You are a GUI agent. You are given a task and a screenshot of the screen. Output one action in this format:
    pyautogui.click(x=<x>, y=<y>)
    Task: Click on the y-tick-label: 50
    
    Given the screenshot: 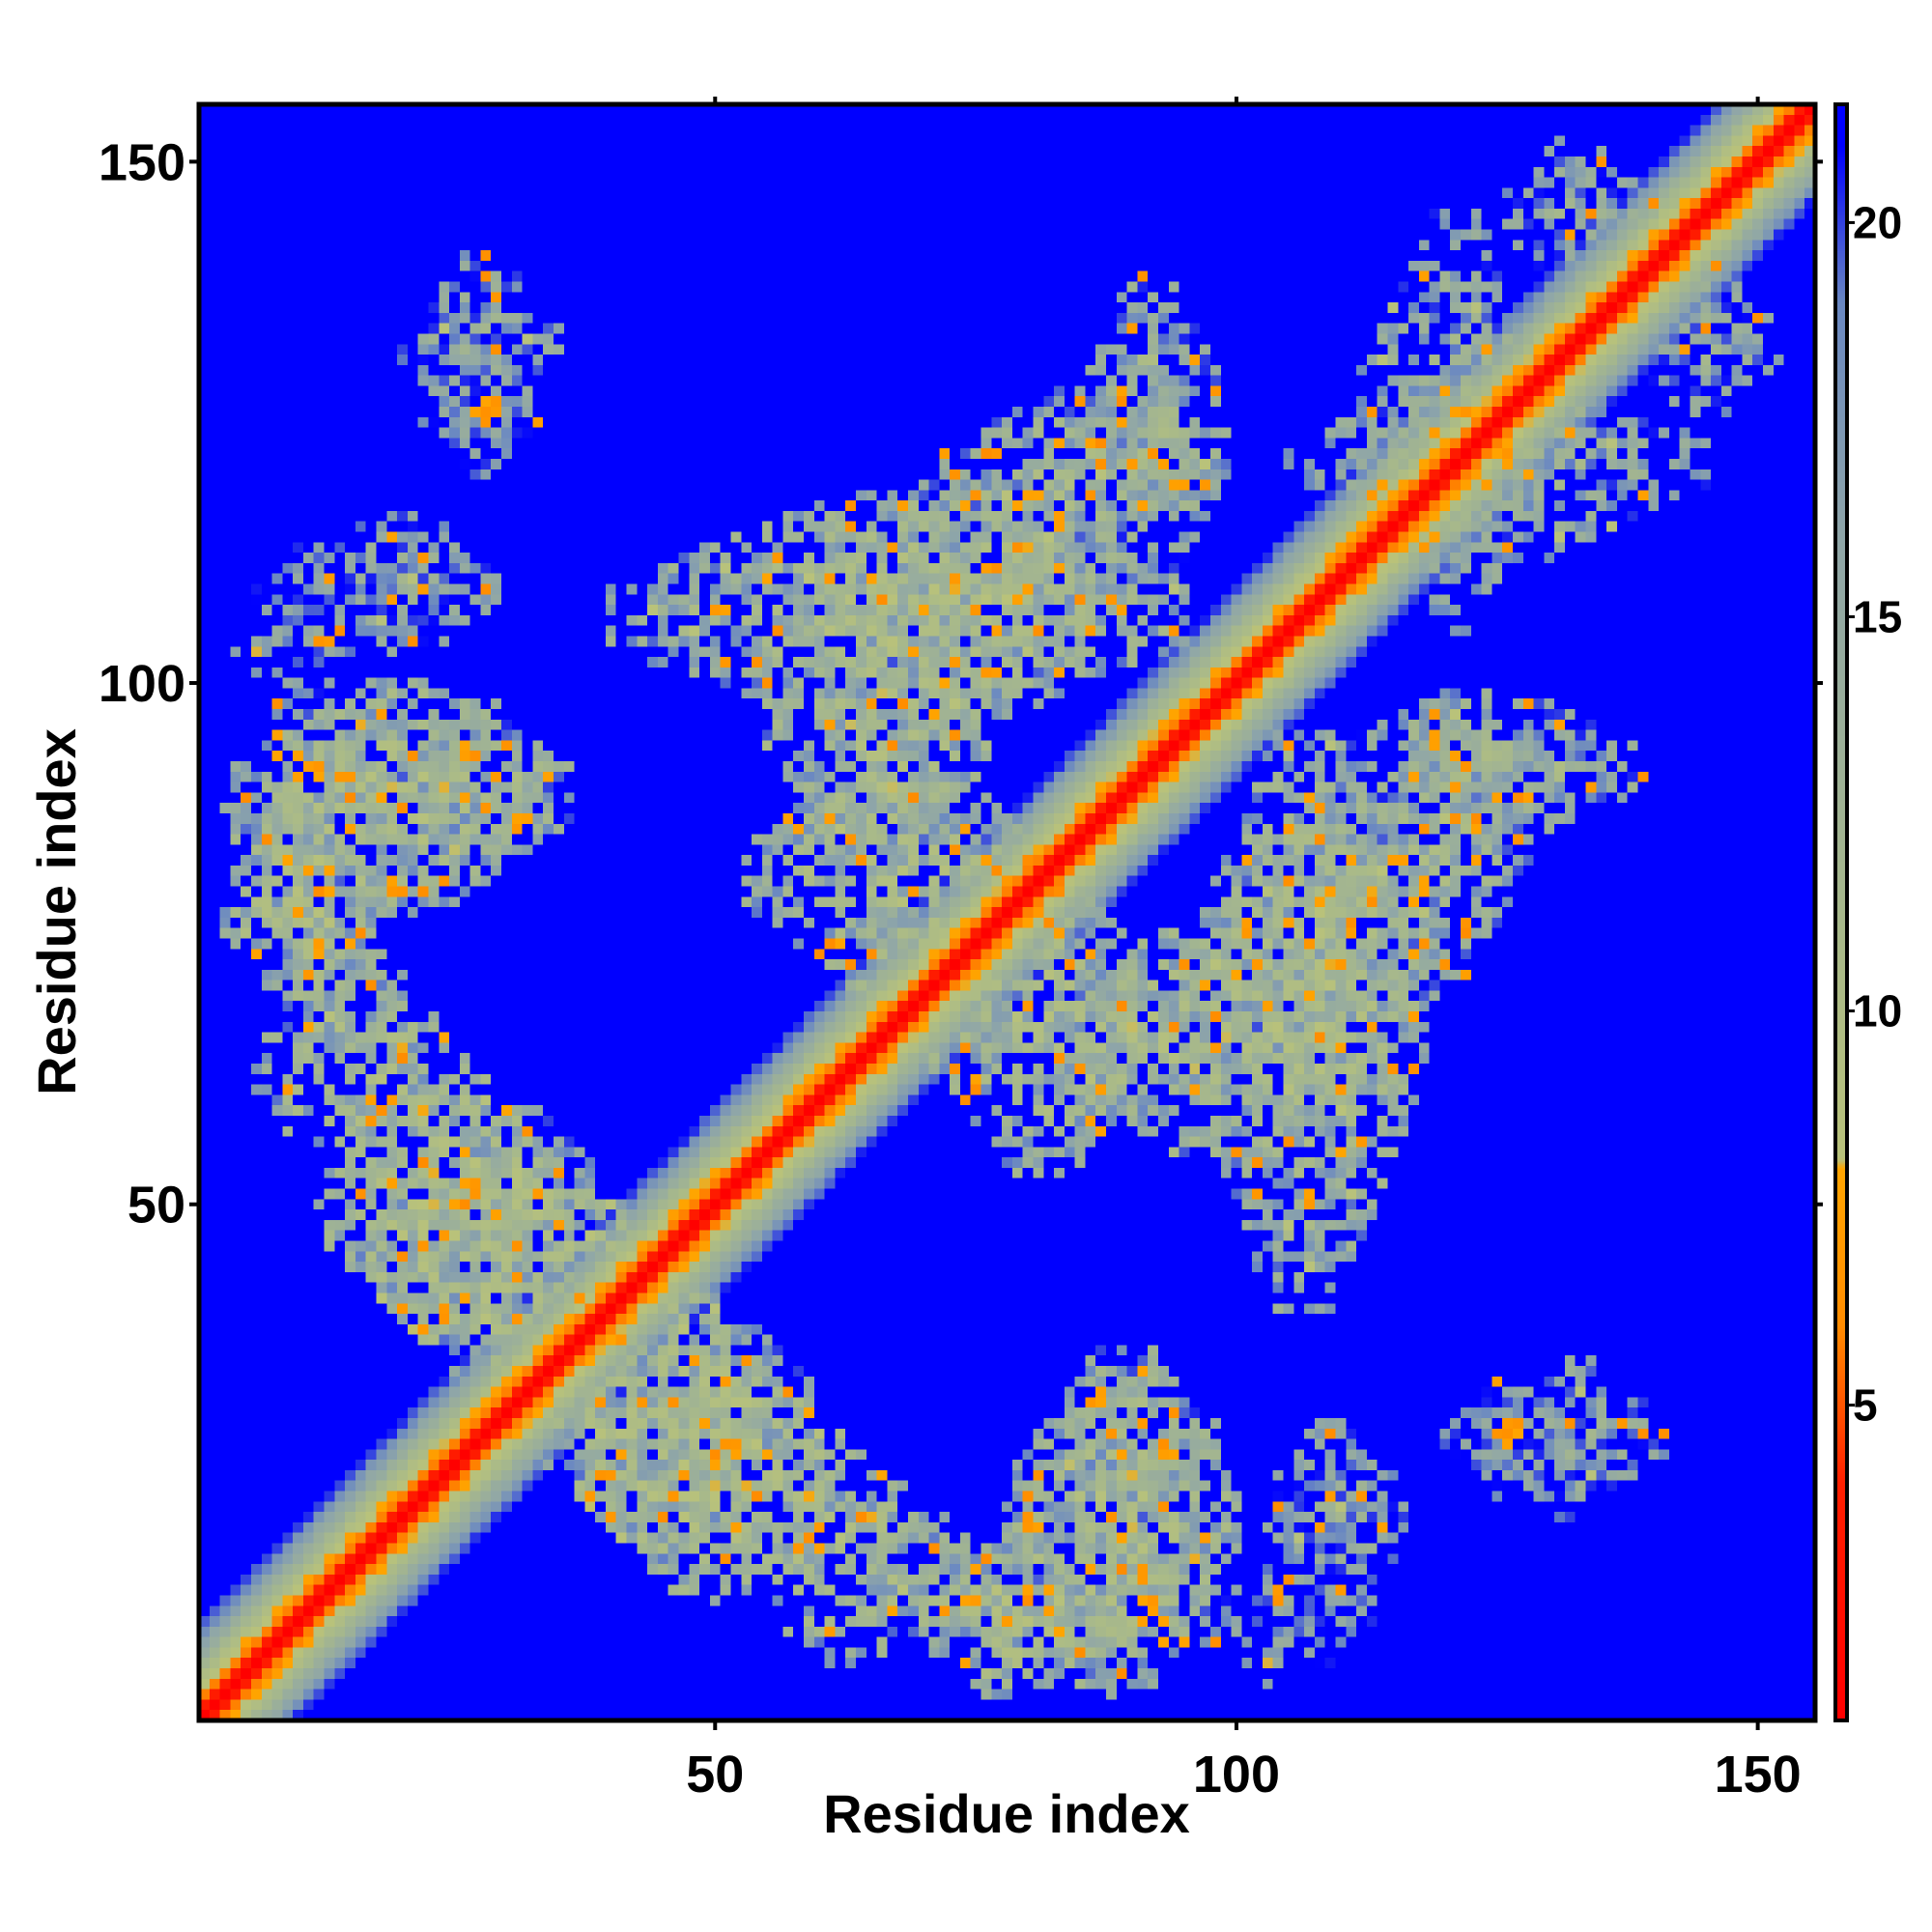 What is the action you would take?
    pyautogui.click(x=156, y=1206)
    